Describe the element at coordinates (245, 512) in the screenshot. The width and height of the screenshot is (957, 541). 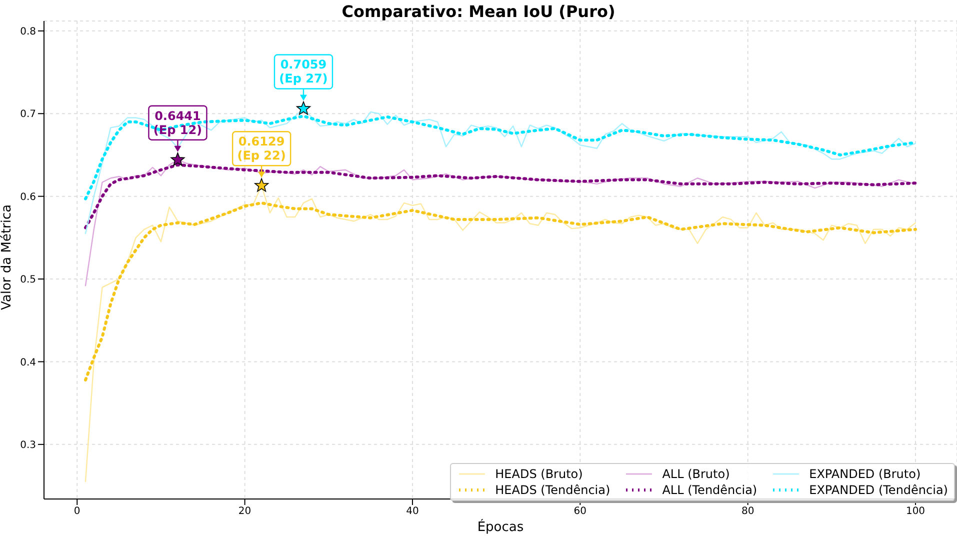
I see `x-tick-label: 20` at that location.